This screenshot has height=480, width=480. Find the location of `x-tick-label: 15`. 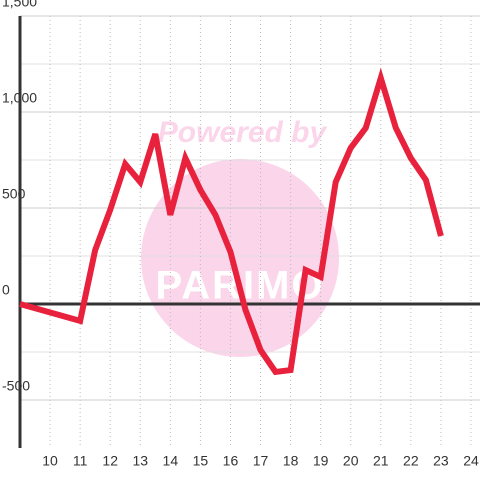

x-tick-label: 15 is located at coordinates (201, 461).